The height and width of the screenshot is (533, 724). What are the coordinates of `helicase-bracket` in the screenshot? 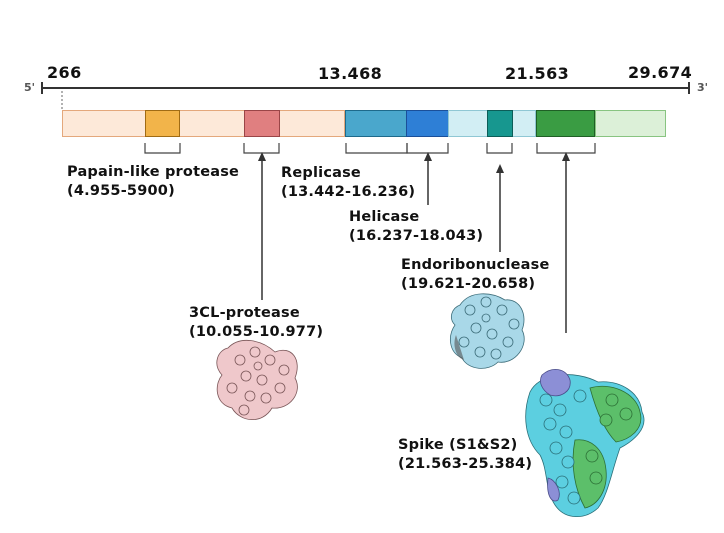 It's located at (427, 148).